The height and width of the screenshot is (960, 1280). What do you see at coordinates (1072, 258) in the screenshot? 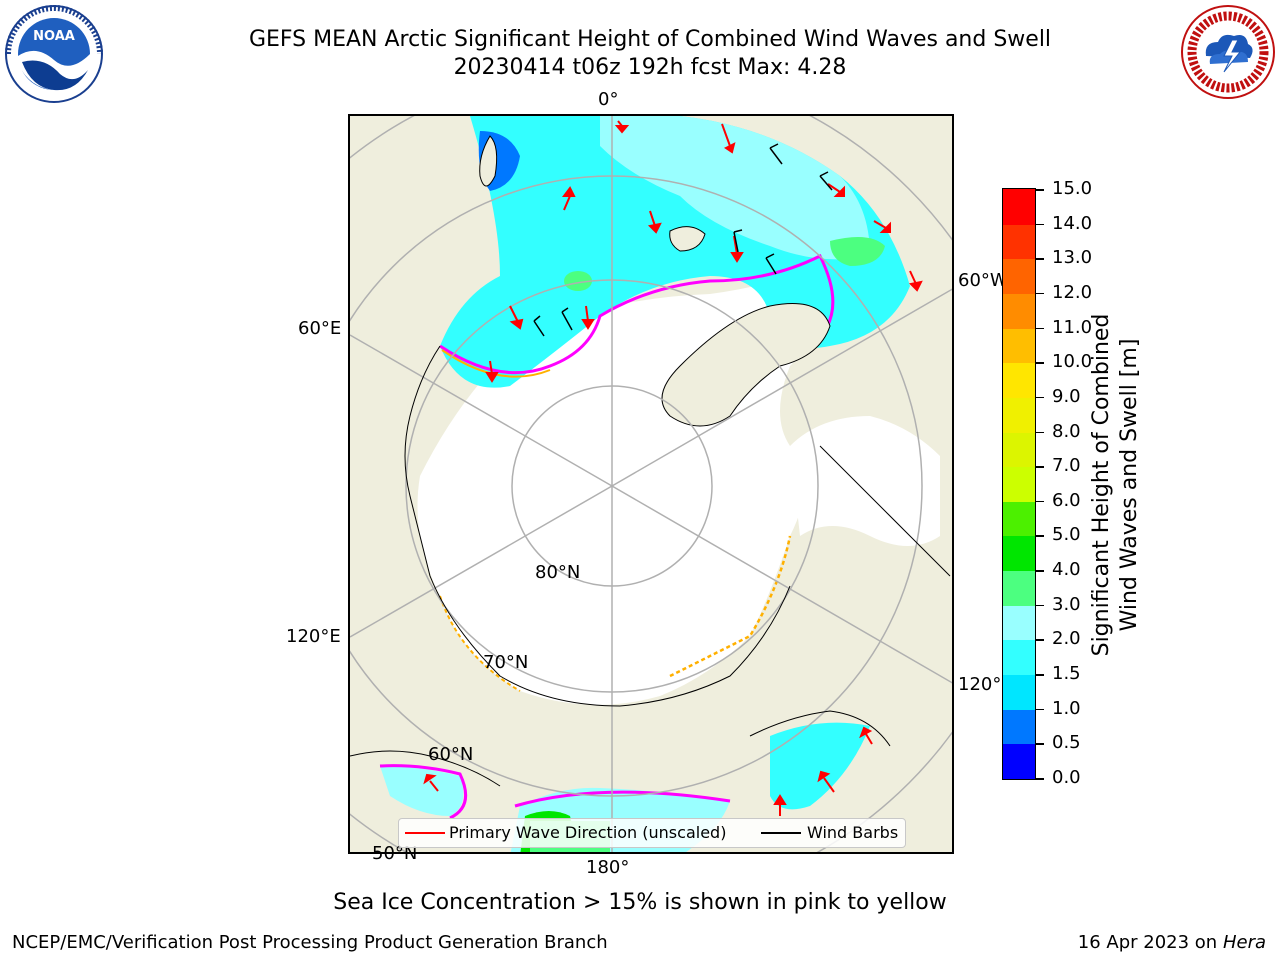
I see `colorbar-tick-label: 13.0` at bounding box center [1072, 258].